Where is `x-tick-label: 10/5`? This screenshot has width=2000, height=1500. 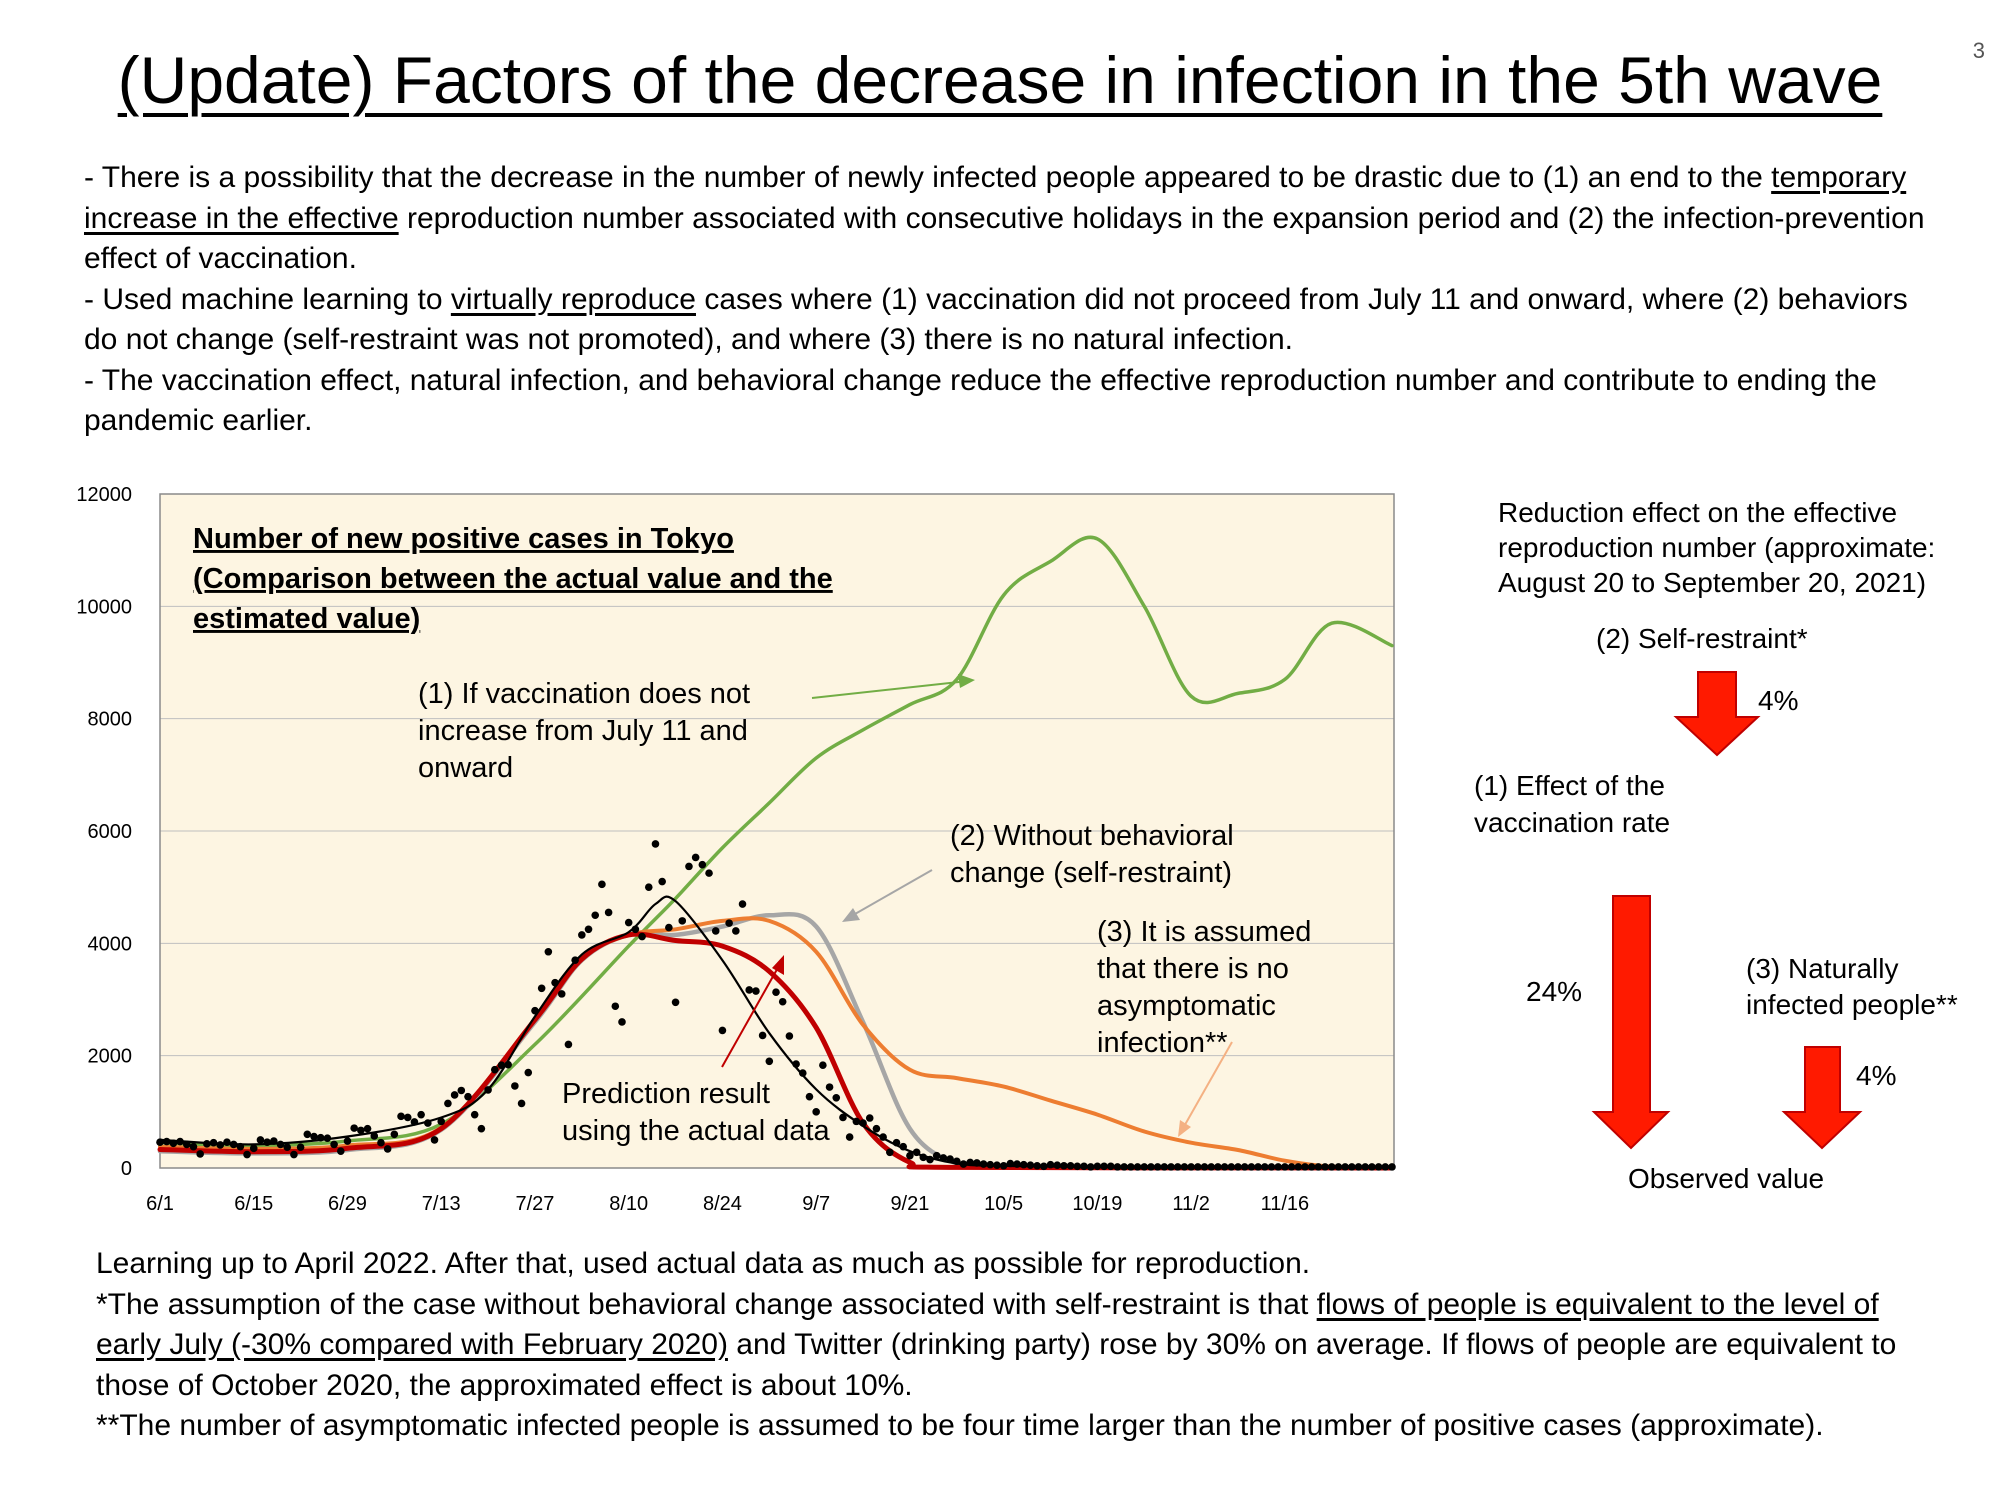 x-tick-label: 10/5 is located at coordinates (1003, 1204).